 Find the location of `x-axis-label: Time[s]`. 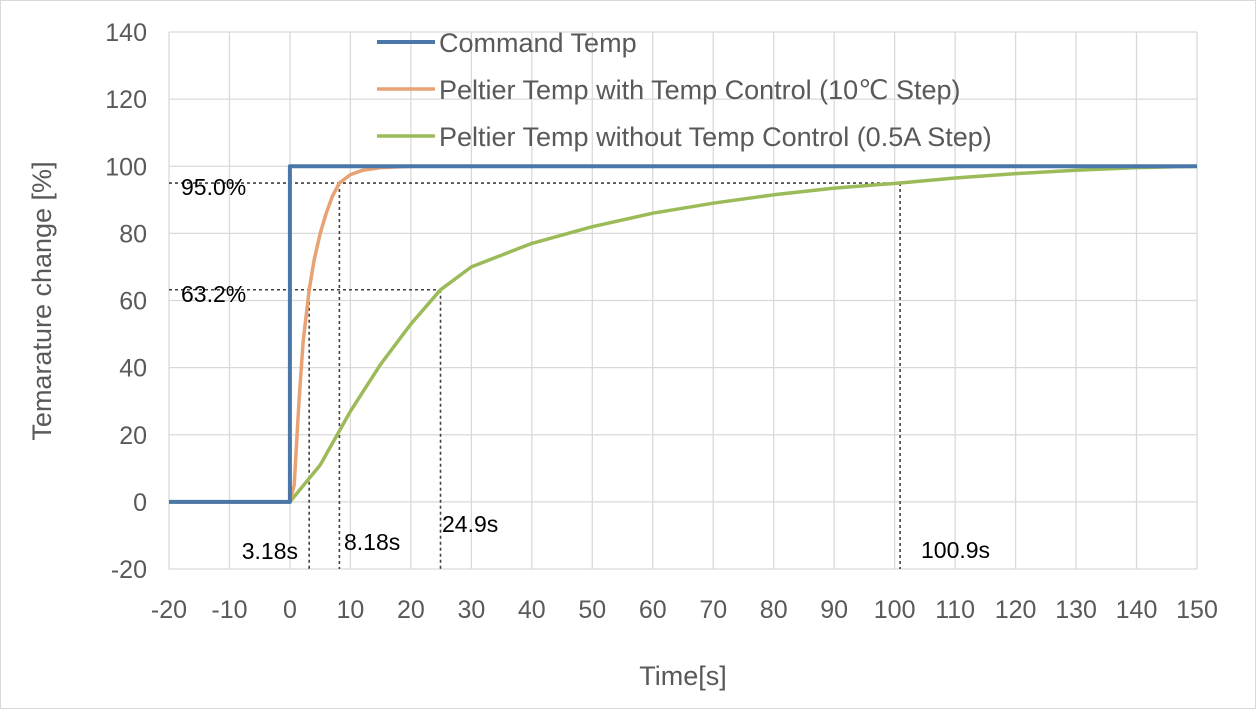

x-axis-label: Time[s] is located at coordinates (683, 676).